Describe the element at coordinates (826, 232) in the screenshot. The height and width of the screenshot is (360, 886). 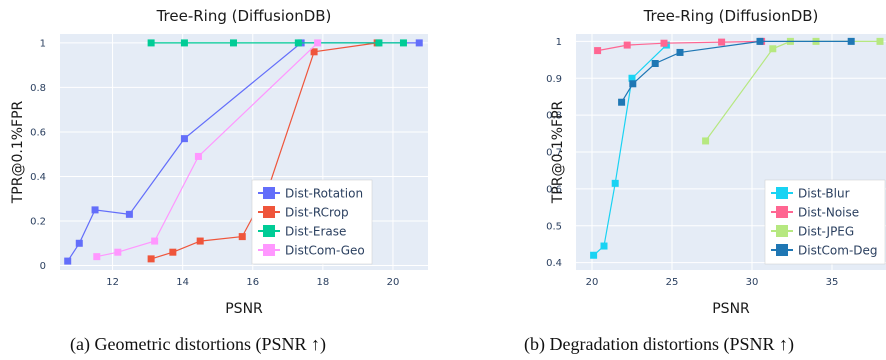
I see `legend-label-2: Dist-JPEG` at that location.